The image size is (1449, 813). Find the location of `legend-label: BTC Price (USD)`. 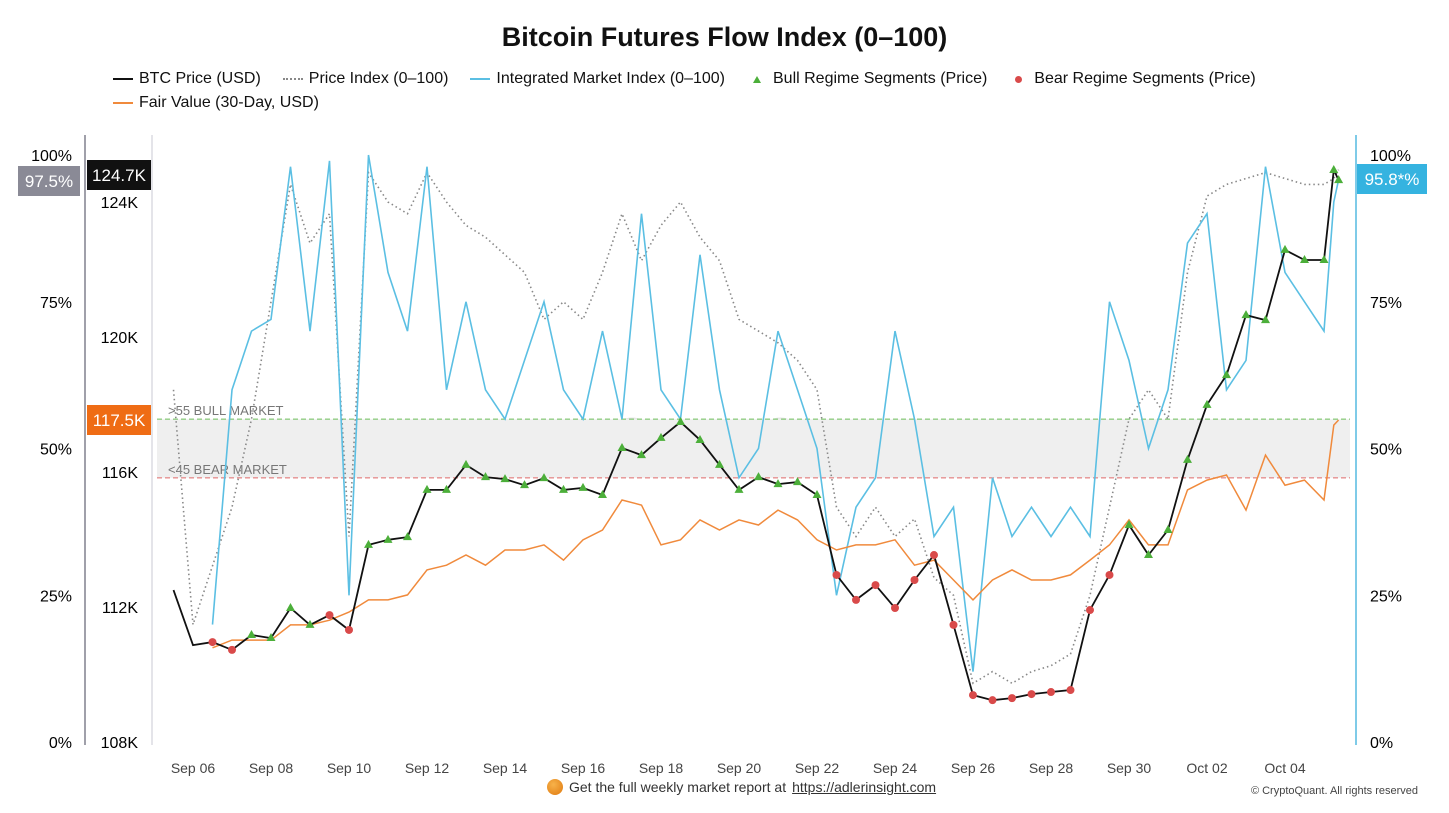

legend-label: BTC Price (USD) is located at coordinates (200, 78).